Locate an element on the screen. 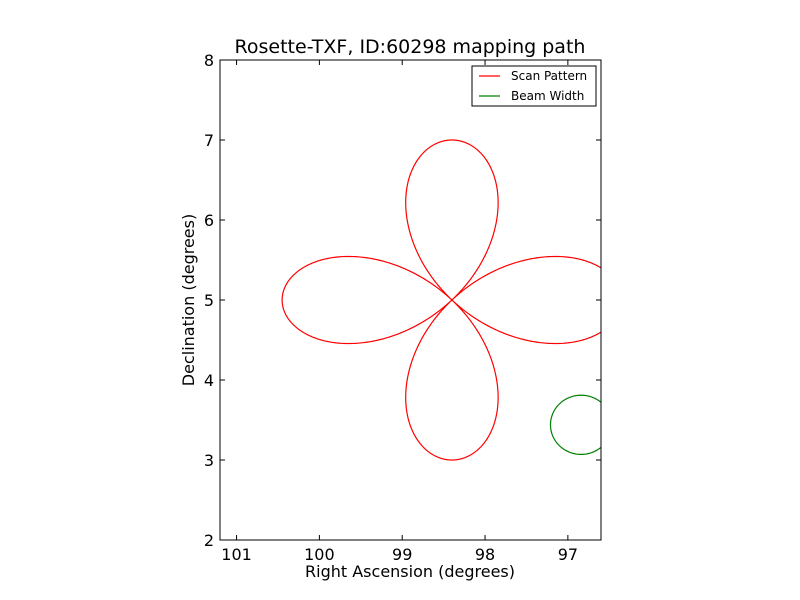 Image resolution: width=800 pixels, height=600 pixels. legend-label-scan-pattern: Scan Pattern is located at coordinates (549, 76).